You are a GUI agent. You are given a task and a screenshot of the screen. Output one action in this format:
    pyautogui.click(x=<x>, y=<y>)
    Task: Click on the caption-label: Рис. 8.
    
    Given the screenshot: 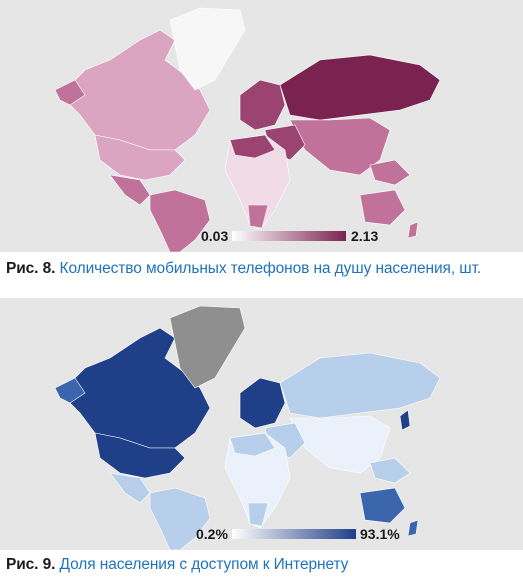 What is the action you would take?
    pyautogui.click(x=31, y=268)
    